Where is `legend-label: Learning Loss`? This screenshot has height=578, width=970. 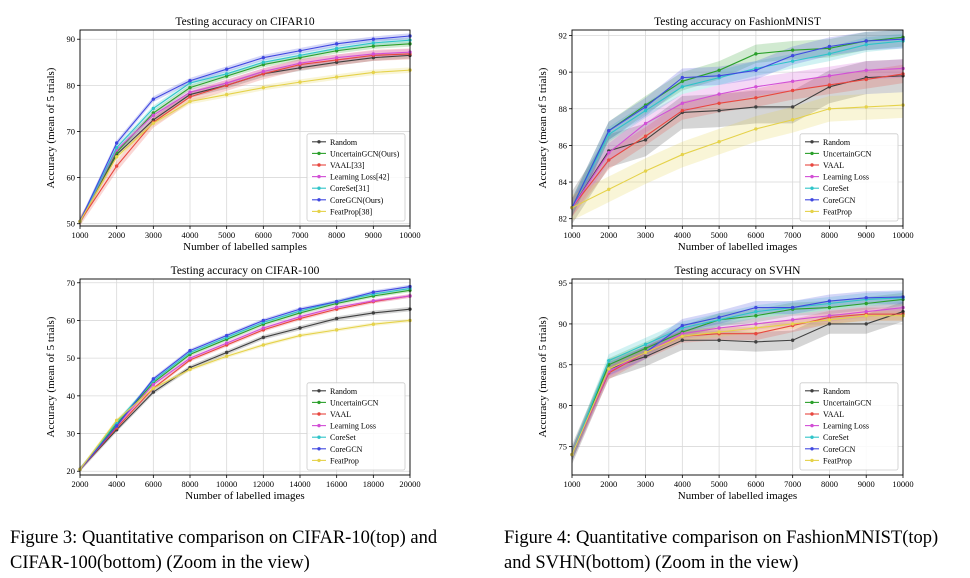
legend-label: Learning Loss is located at coordinates (353, 426).